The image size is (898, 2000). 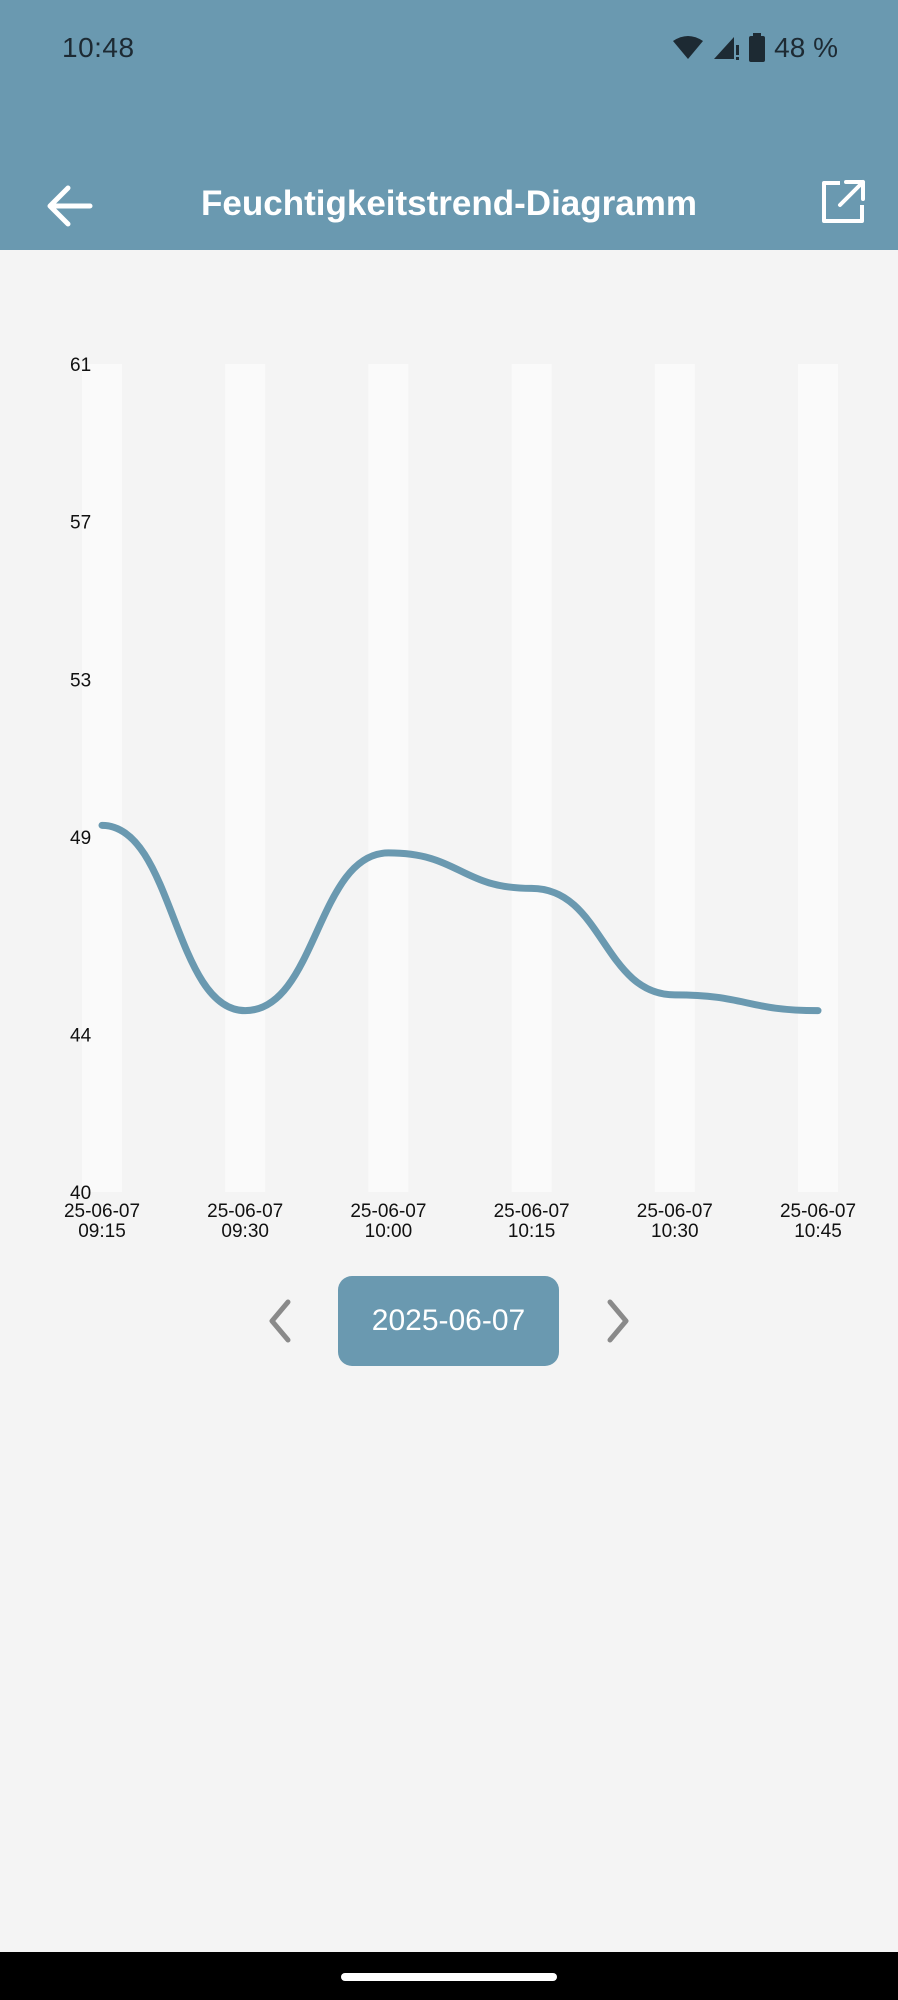 I want to click on battery-percent: 48 %, so click(x=806, y=47).